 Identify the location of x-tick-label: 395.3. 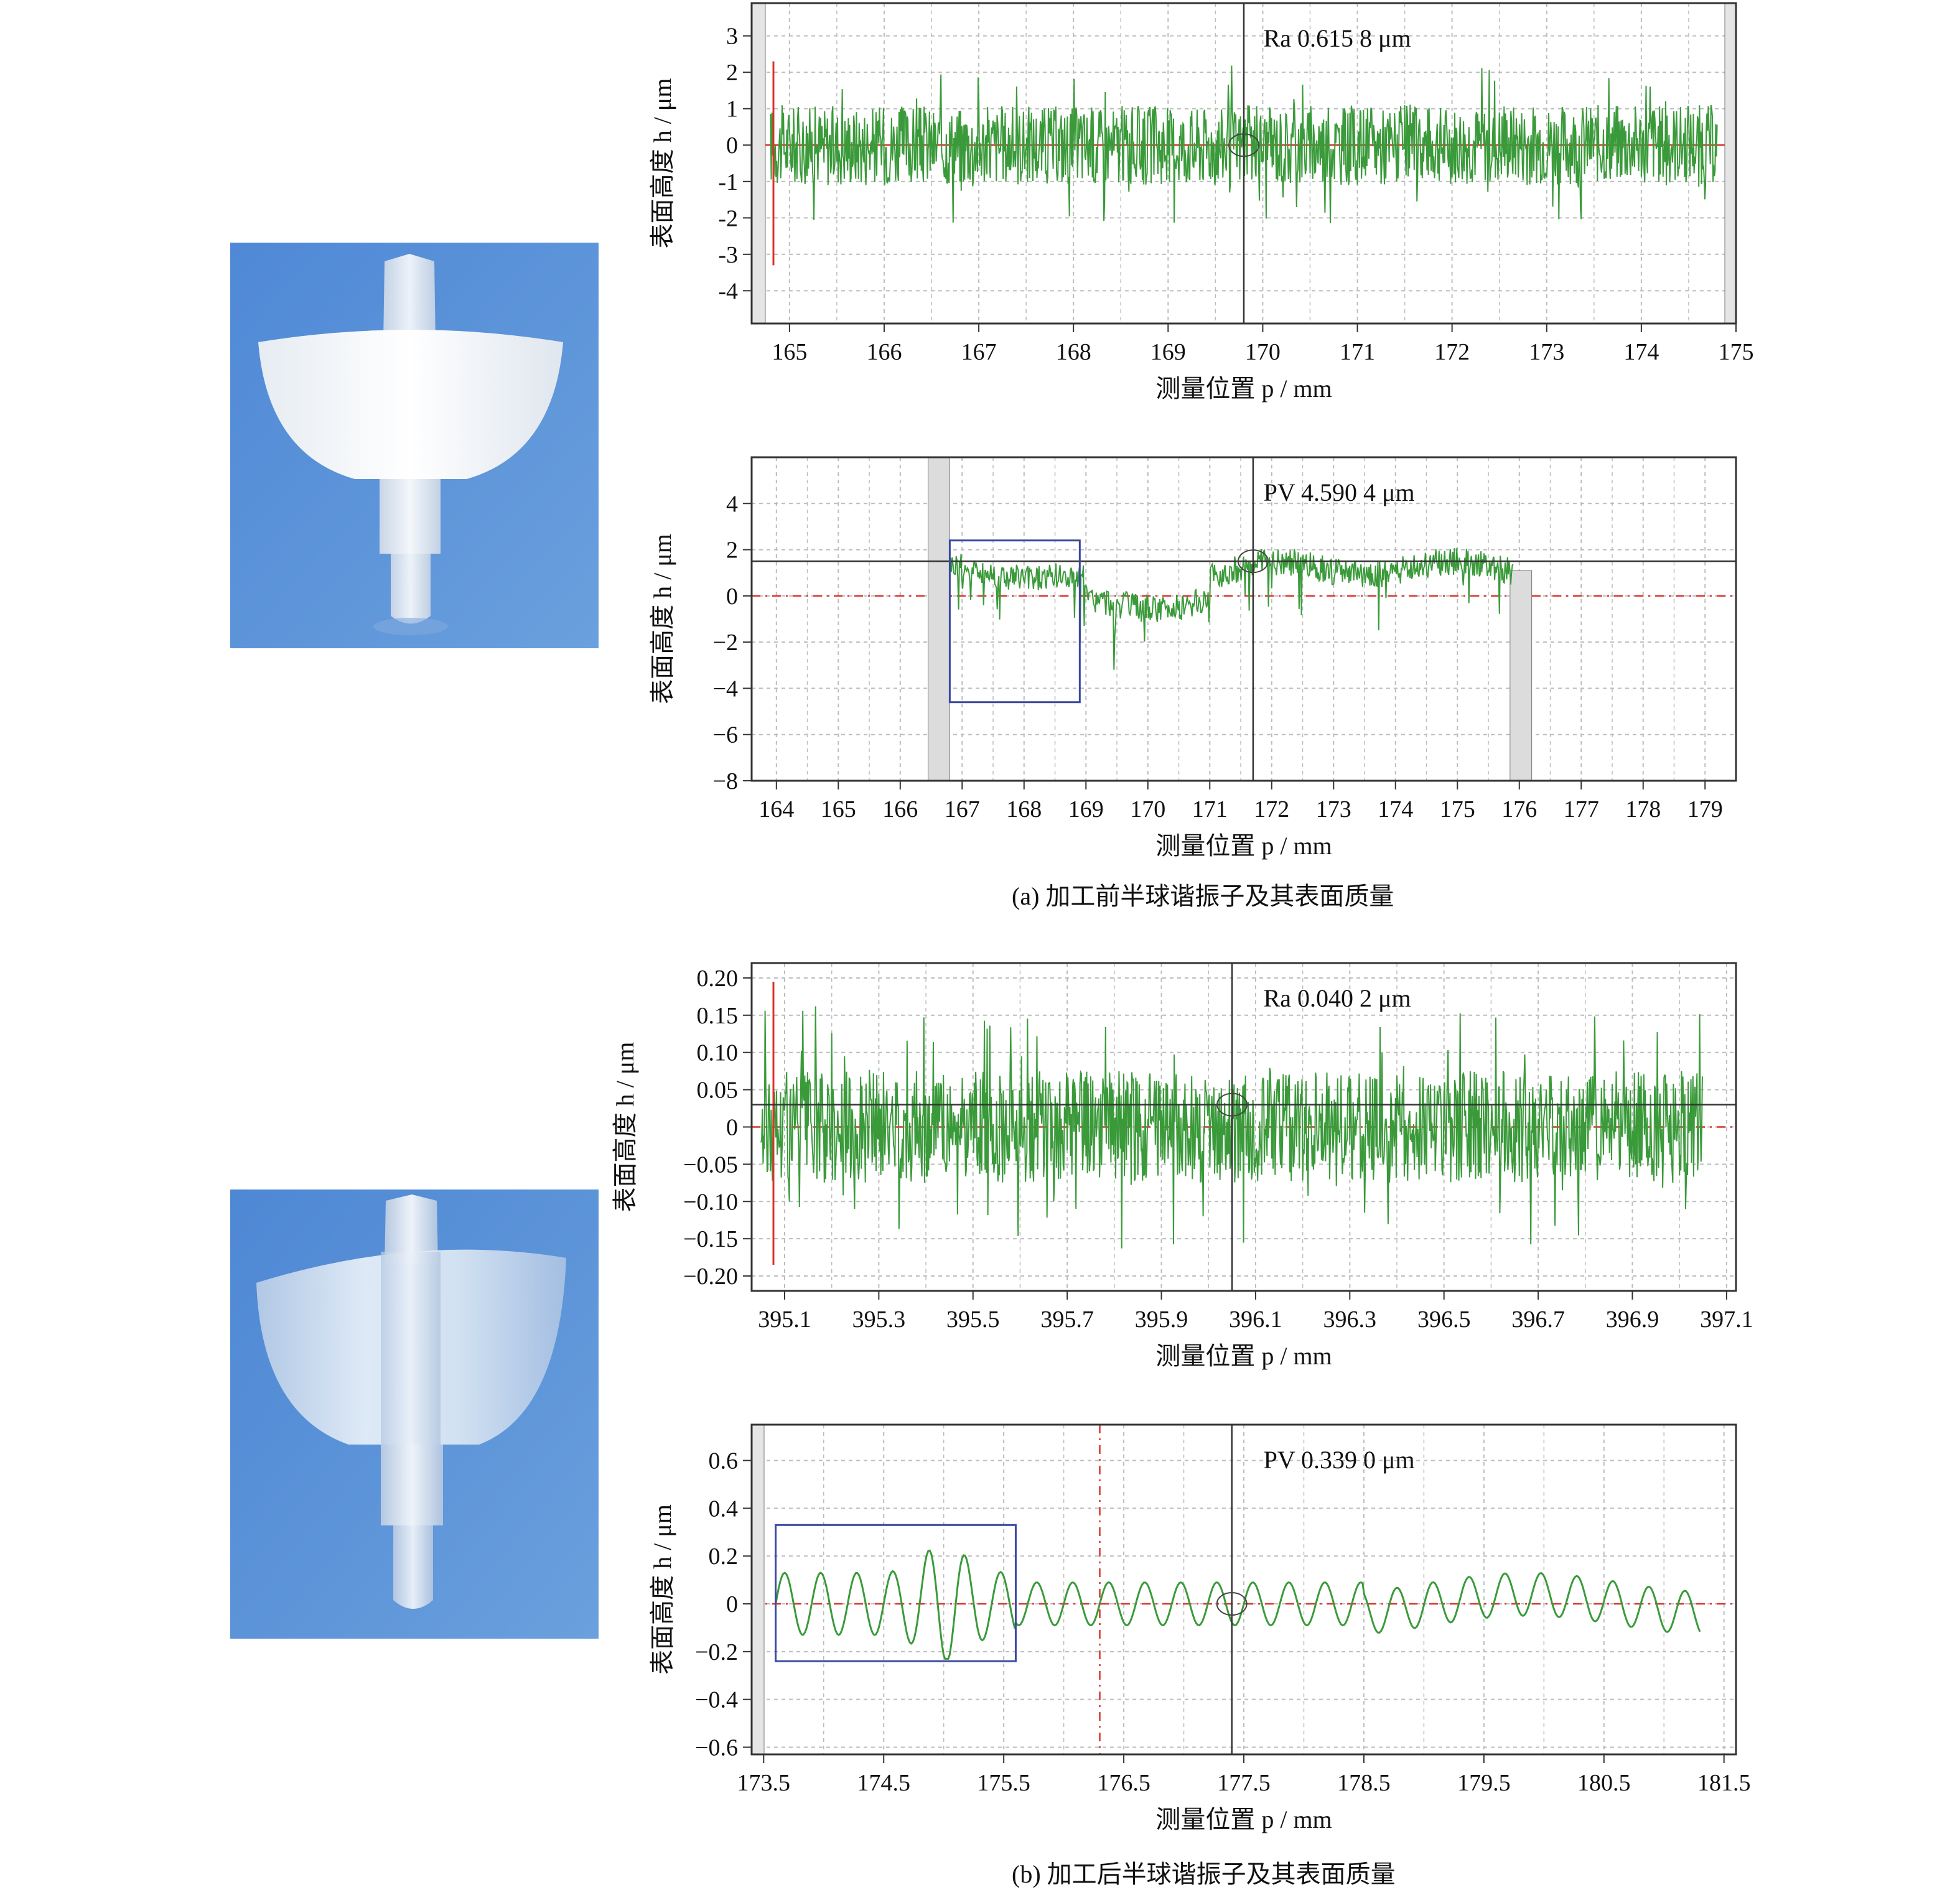
(879, 1319).